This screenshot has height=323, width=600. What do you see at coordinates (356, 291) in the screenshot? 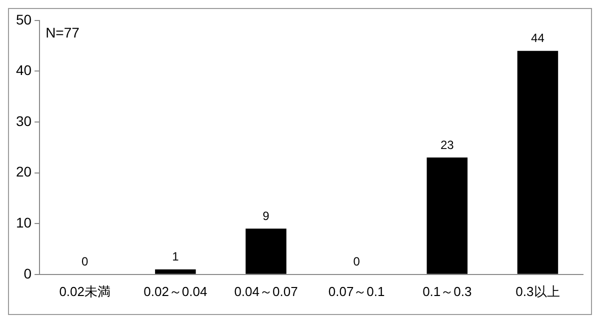
I see `x-tick-label: 0.07～0.1` at bounding box center [356, 291].